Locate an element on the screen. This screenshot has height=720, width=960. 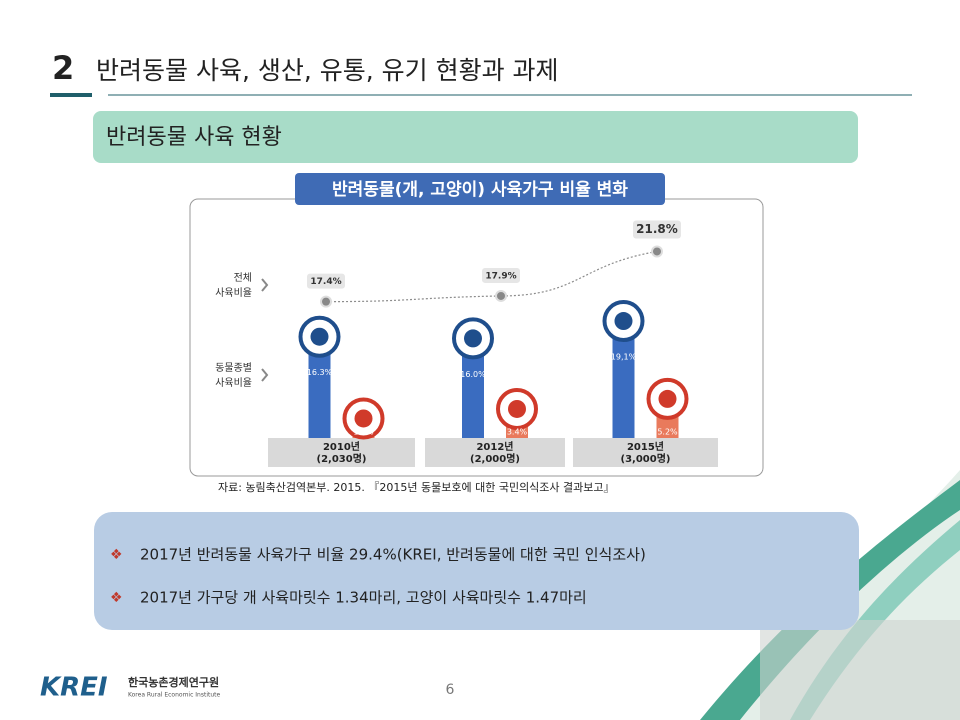
value-label: 1.7% is located at coordinates (363, 432).